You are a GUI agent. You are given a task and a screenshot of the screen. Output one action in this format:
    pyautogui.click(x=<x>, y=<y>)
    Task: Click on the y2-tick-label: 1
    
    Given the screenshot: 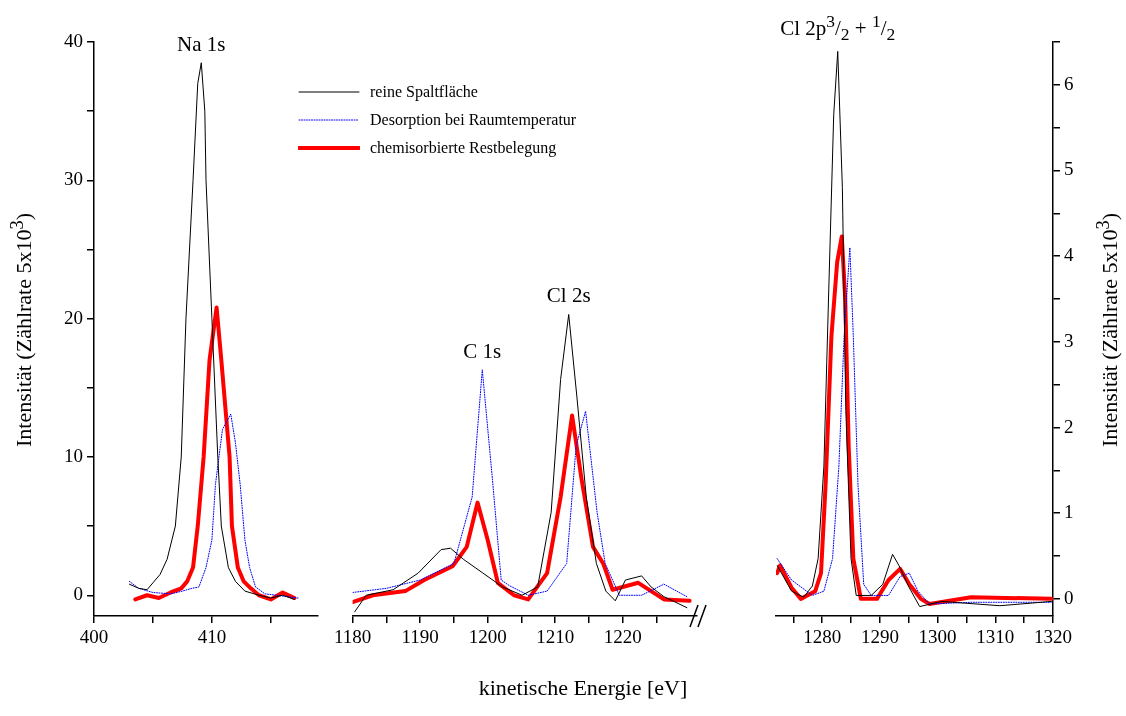 What is the action you would take?
    pyautogui.click(x=1069, y=512)
    